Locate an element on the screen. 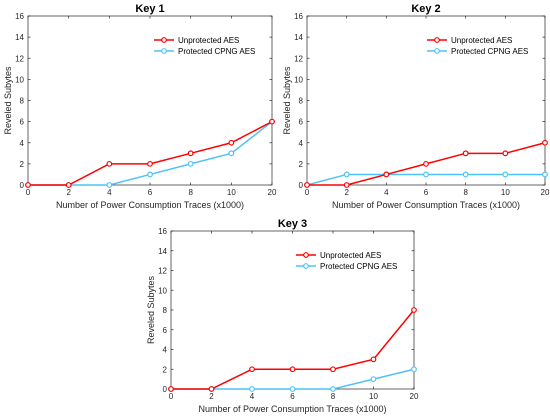 Image resolution: width=550 pixels, height=419 pixels. chart-title: Key 1 is located at coordinates (149, 9).